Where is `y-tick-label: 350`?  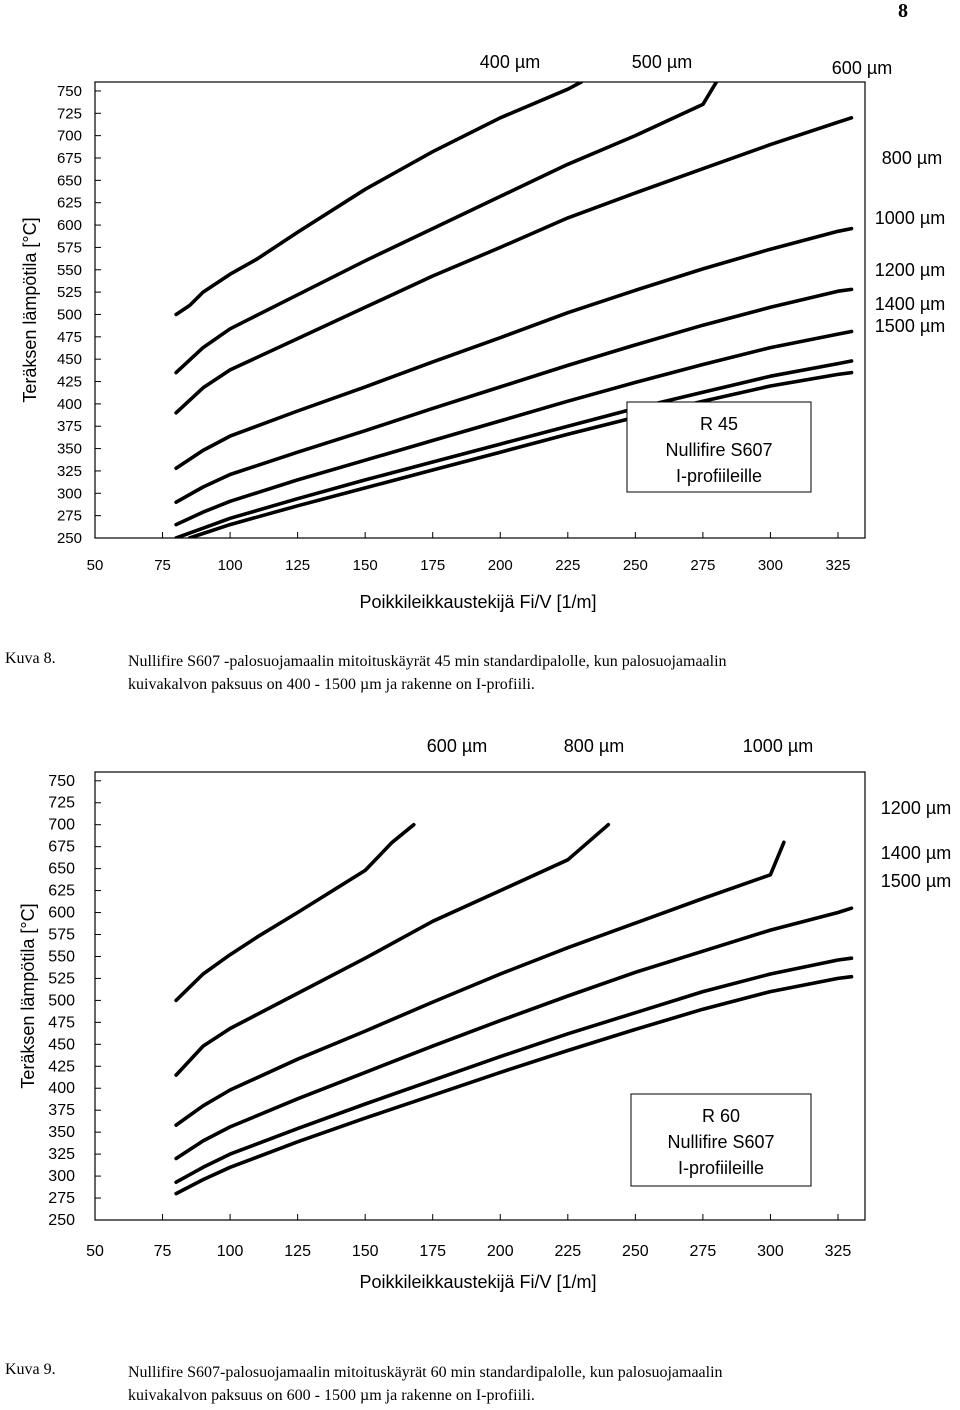 y-tick-label: 350 is located at coordinates (61, 1132).